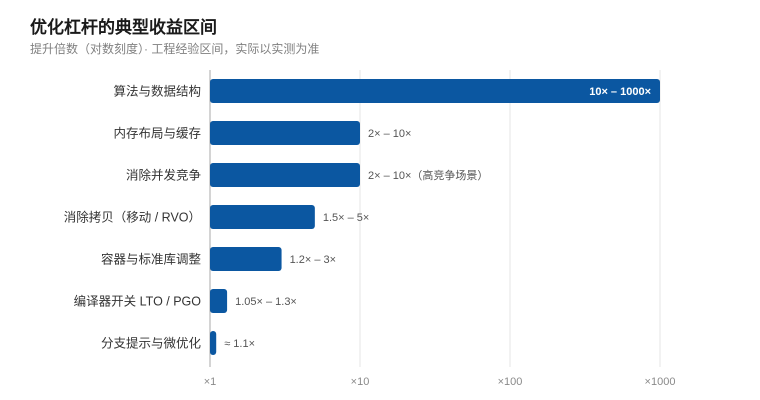  What do you see at coordinates (266, 302) in the screenshot?
I see `value-label: 1.05× – 1.3×` at bounding box center [266, 302].